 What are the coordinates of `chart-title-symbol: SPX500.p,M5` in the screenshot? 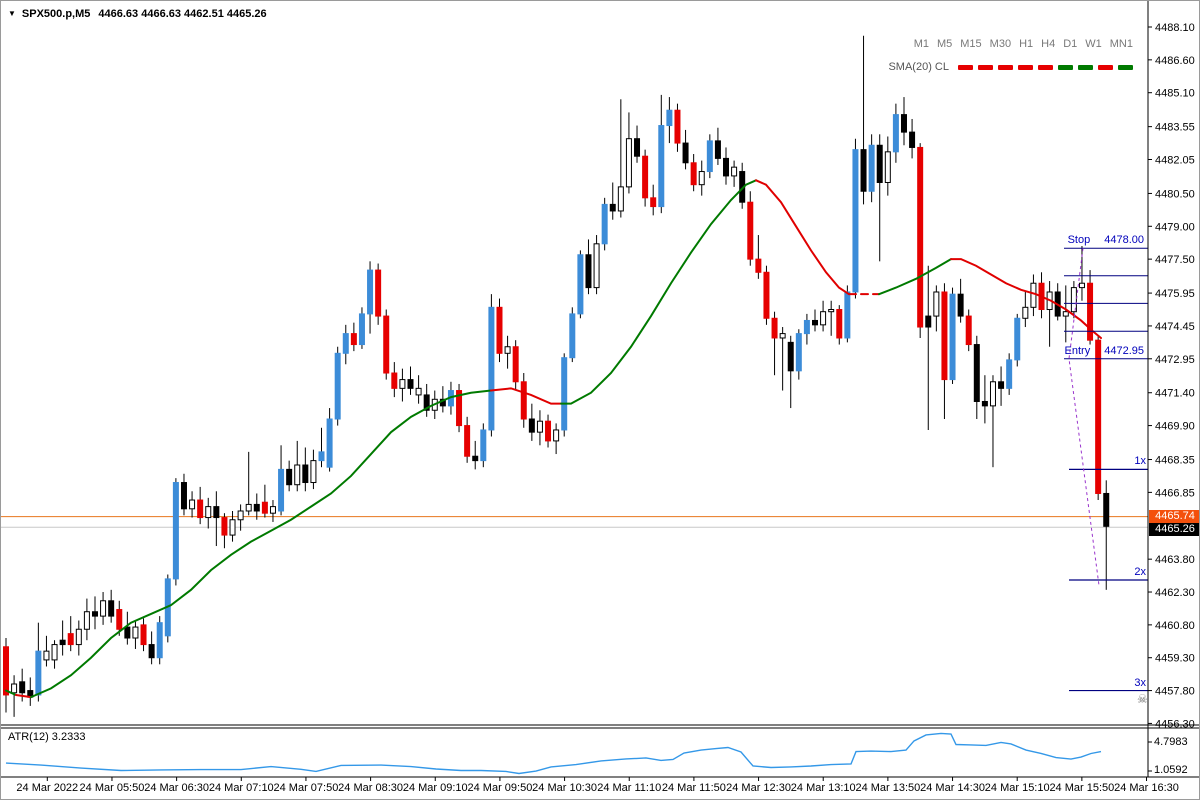 It's located at (56, 14).